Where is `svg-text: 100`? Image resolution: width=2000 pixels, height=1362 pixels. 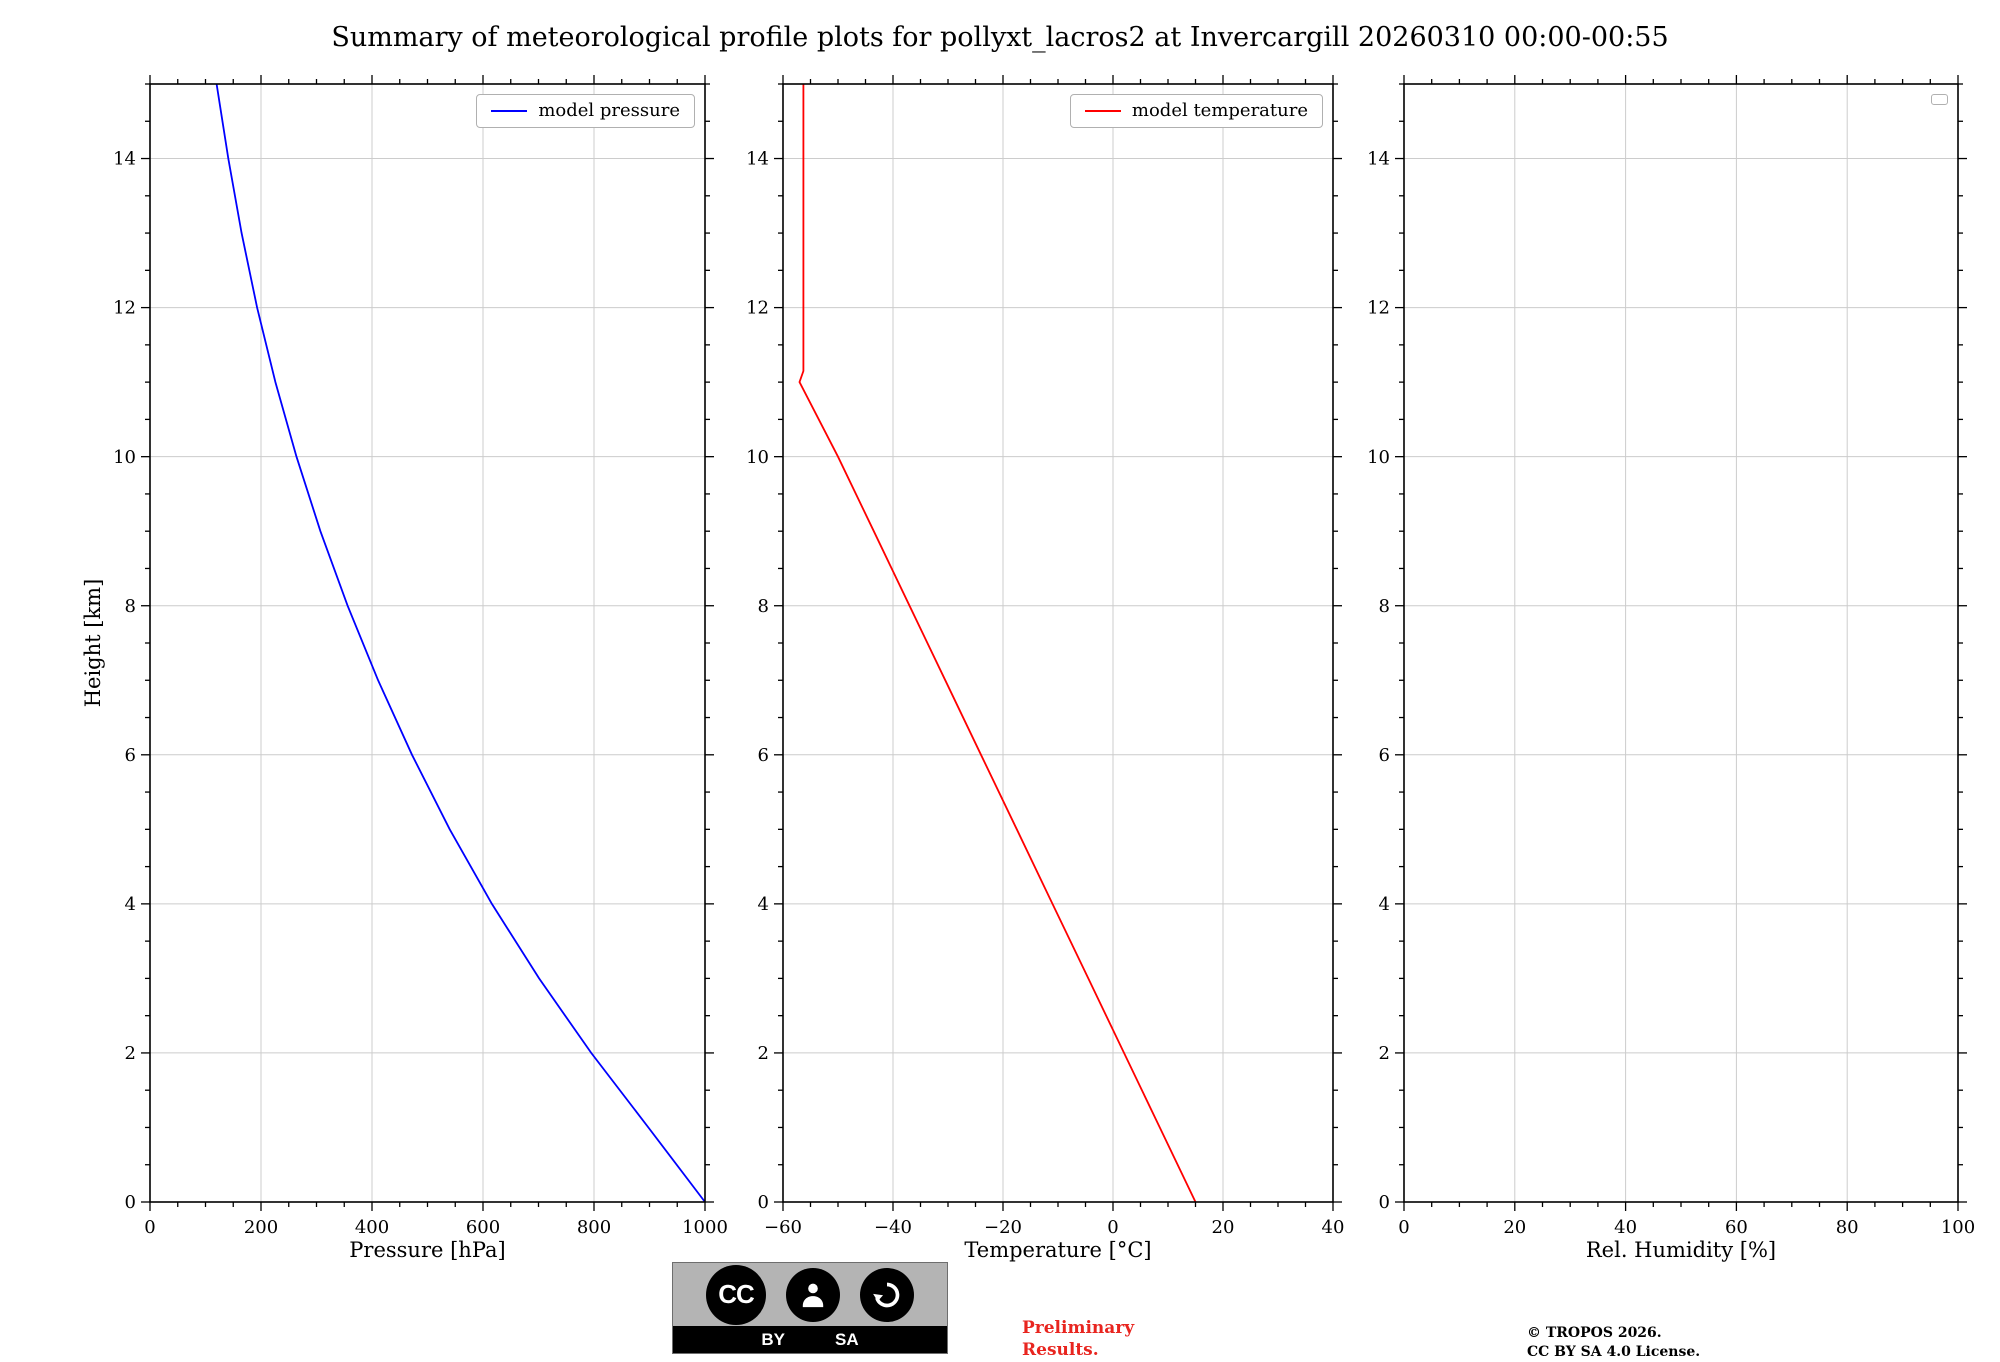
svg-text: 100 is located at coordinates (1958, 1227).